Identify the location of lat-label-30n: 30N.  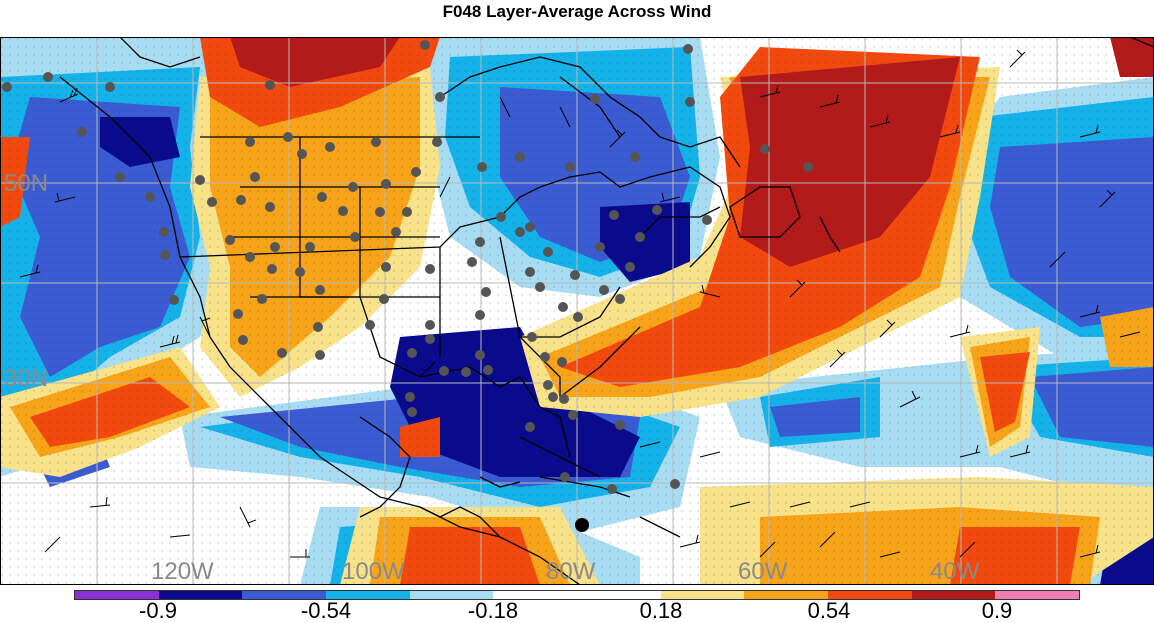
(26, 378).